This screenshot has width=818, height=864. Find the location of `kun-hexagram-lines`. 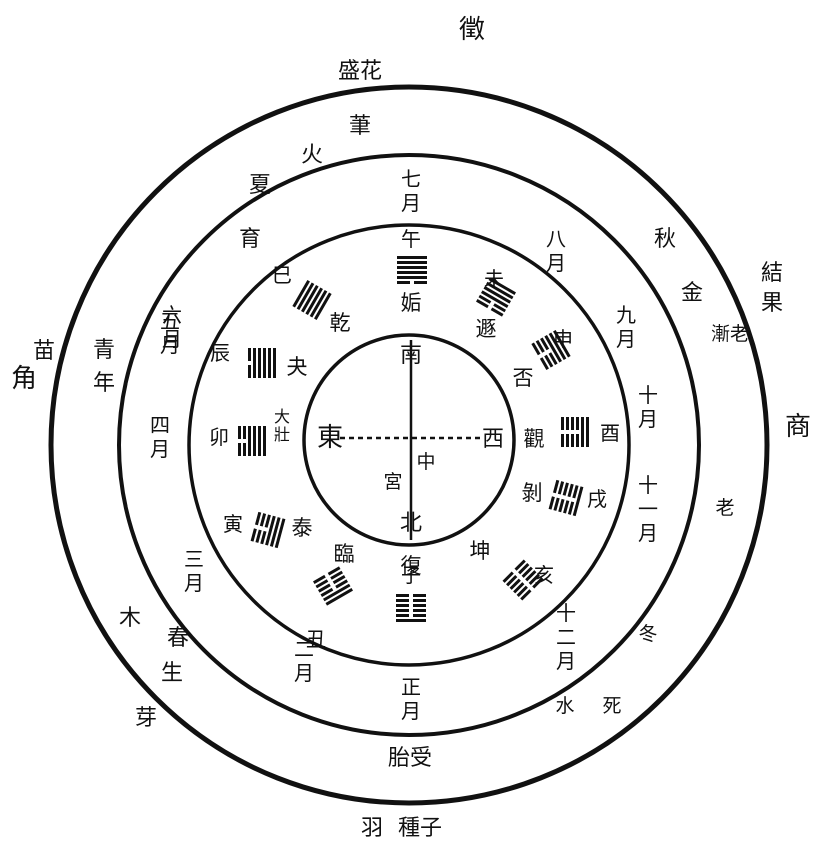

kun-hexagram-lines is located at coordinates (523, 580).